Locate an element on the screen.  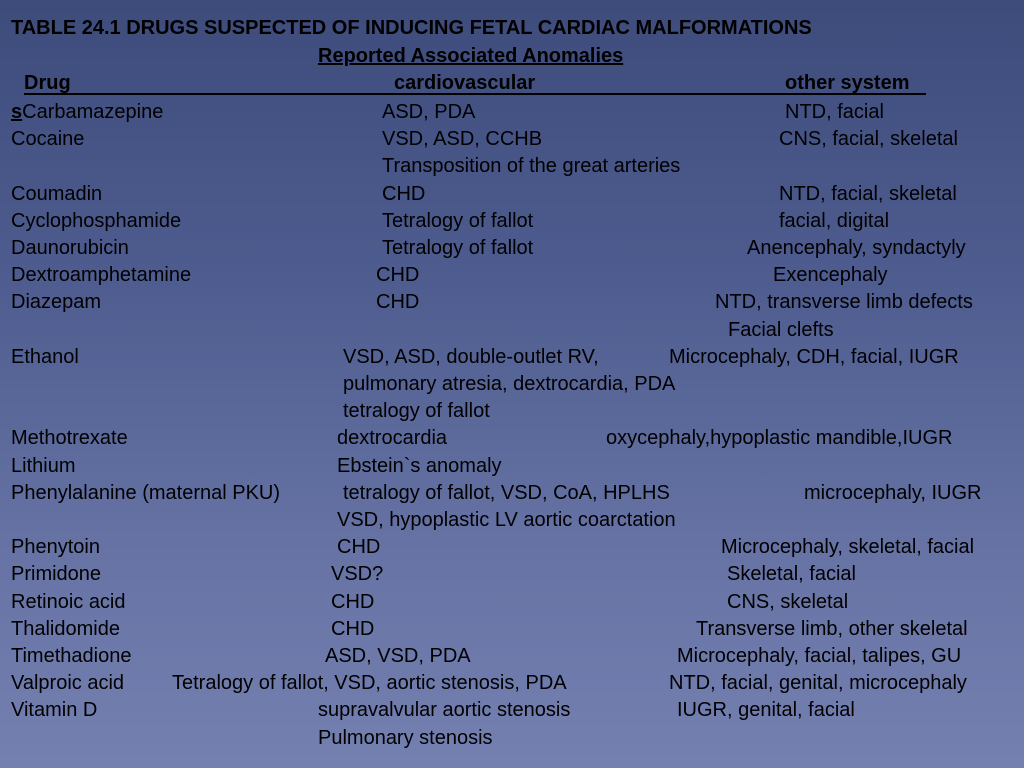
cardiovascular-anomaly: supravalvular aortic stenosis is located at coordinates (444, 710).